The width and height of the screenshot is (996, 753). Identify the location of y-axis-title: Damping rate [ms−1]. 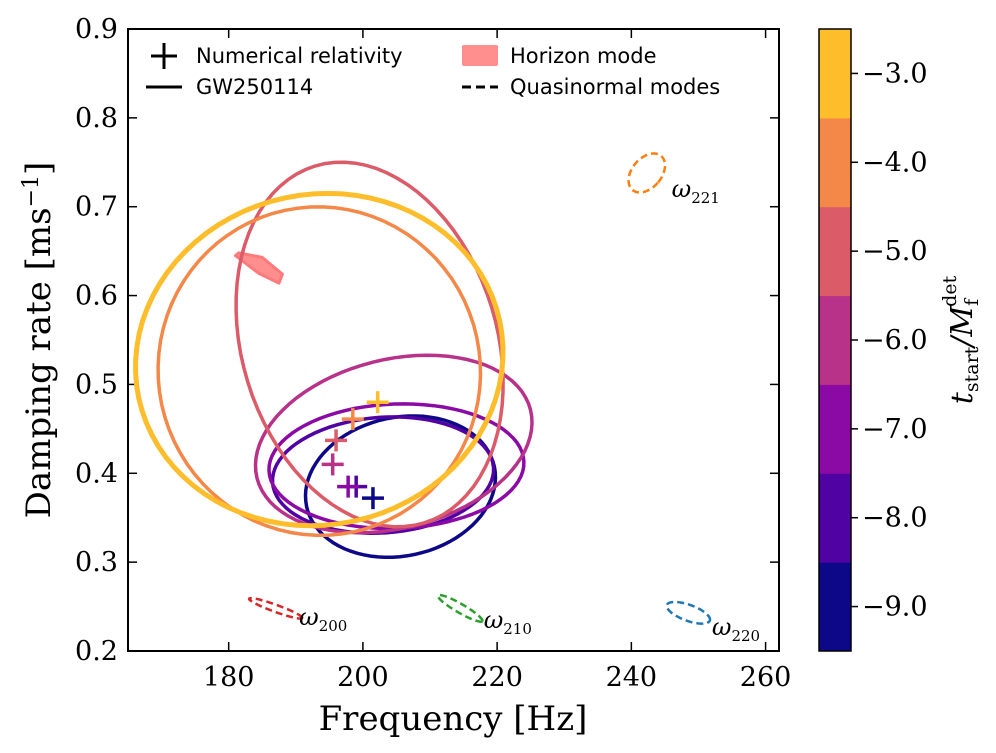
(39, 340).